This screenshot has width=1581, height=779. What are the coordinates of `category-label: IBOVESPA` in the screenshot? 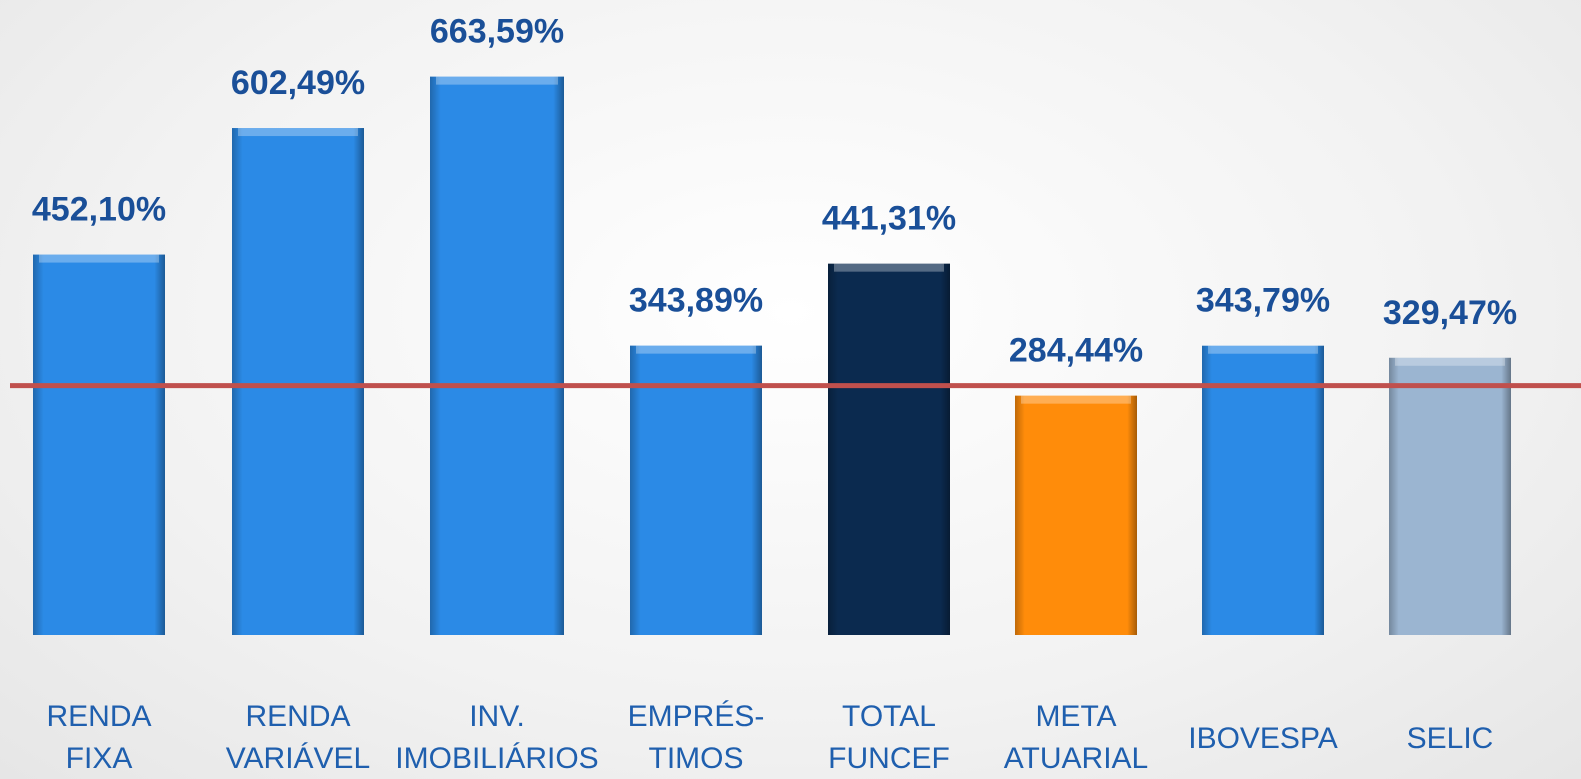 It's located at (1263, 738).